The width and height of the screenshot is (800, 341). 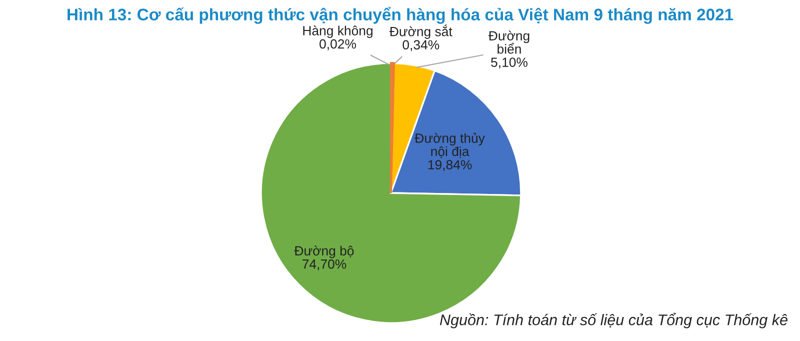 What do you see at coordinates (324, 264) in the screenshot?
I see `data-label: 74,70%` at bounding box center [324, 264].